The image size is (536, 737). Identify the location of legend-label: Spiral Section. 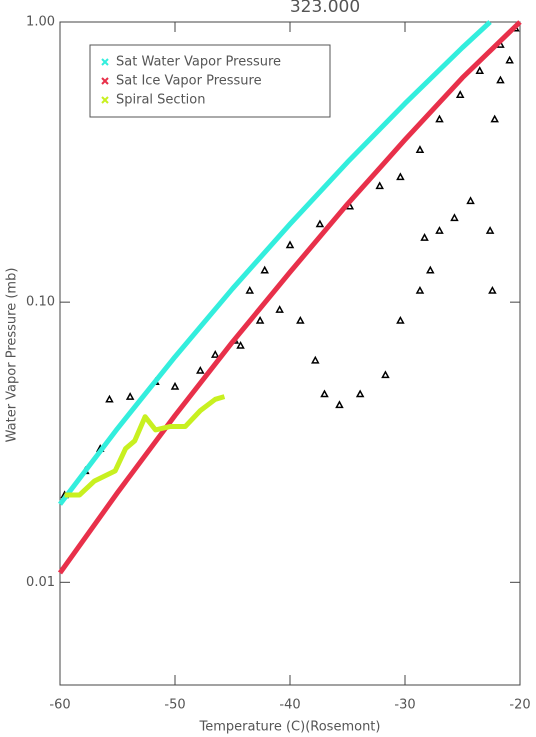
(160, 100).